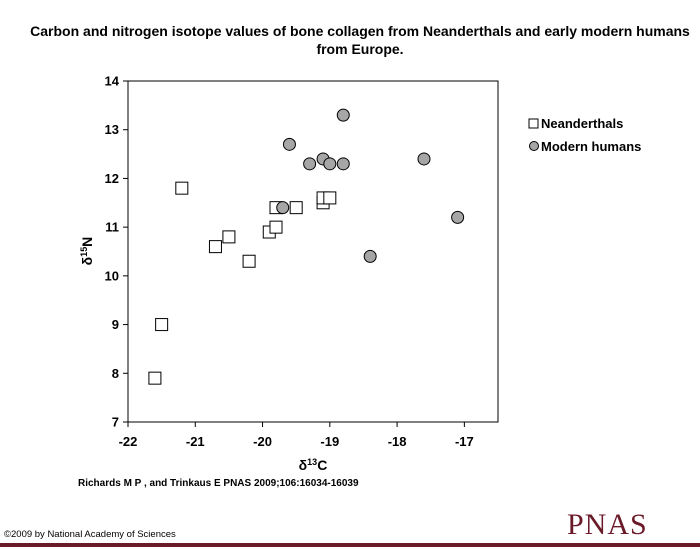 The width and height of the screenshot is (700, 549). What do you see at coordinates (115, 373) in the screenshot?
I see `y-tick-label: 8` at bounding box center [115, 373].